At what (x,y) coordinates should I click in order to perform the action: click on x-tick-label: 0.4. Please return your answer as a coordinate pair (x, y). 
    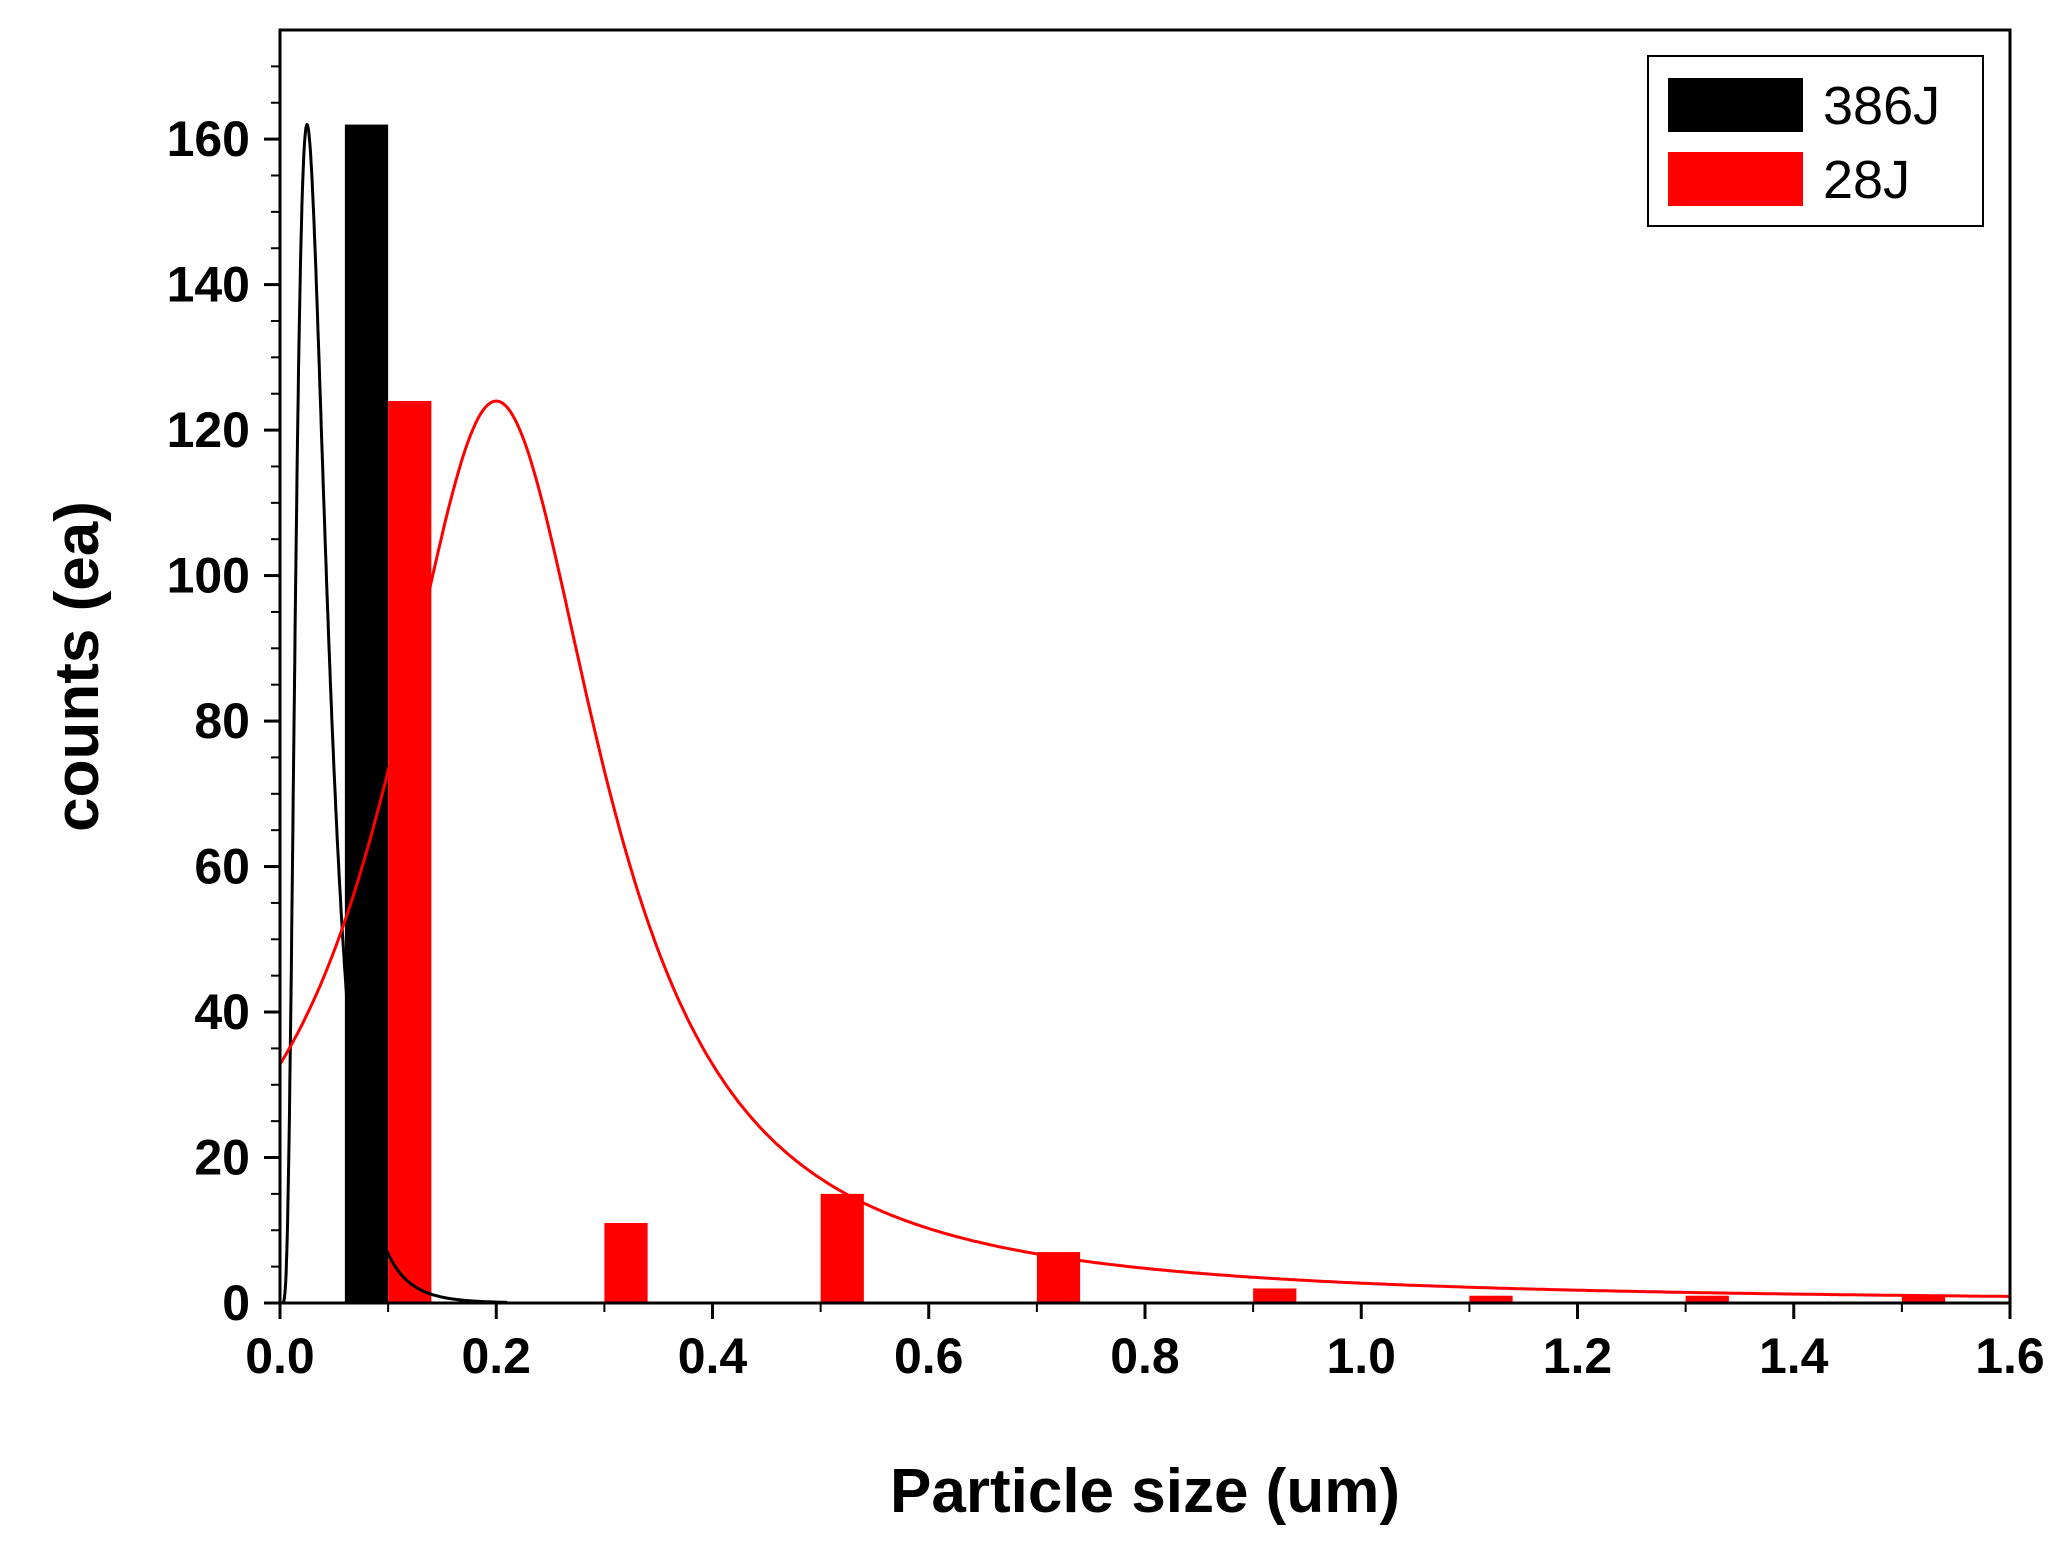
    Looking at the image, I should click on (713, 1356).